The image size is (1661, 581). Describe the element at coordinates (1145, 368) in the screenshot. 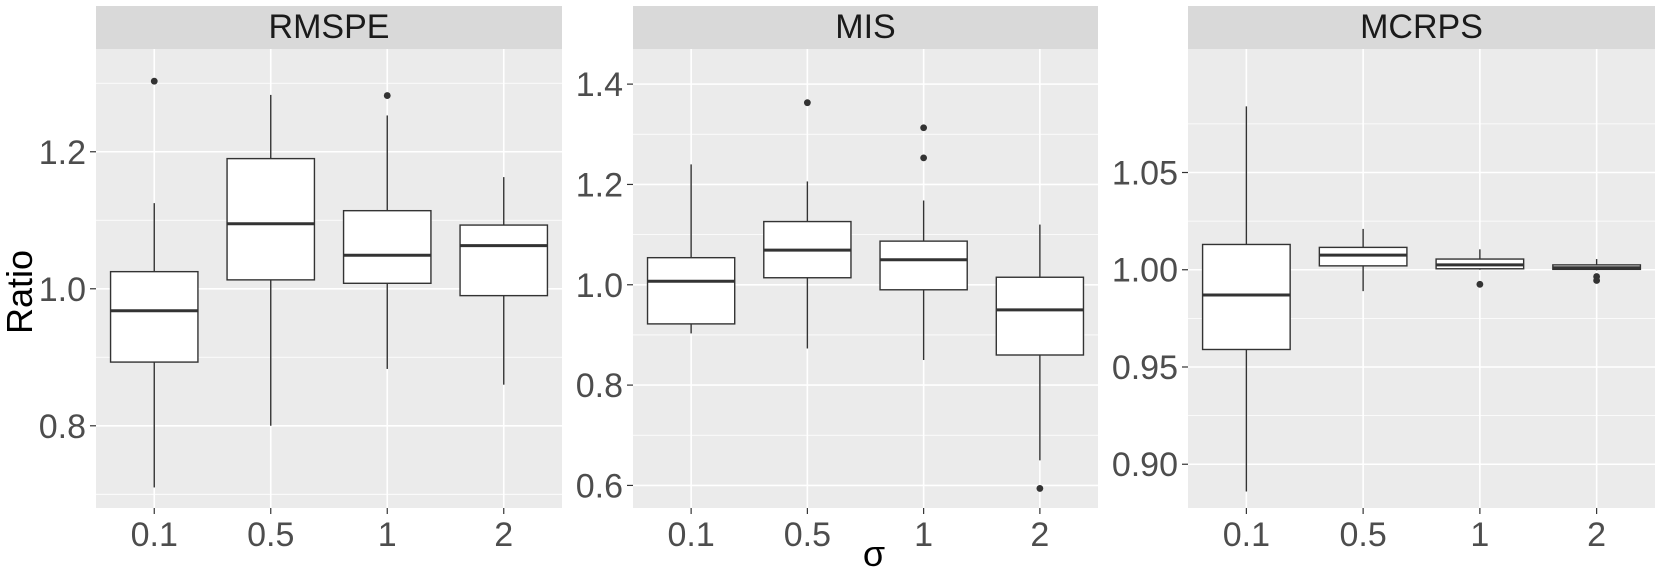

I see `y-tick-label: 0.95` at that location.